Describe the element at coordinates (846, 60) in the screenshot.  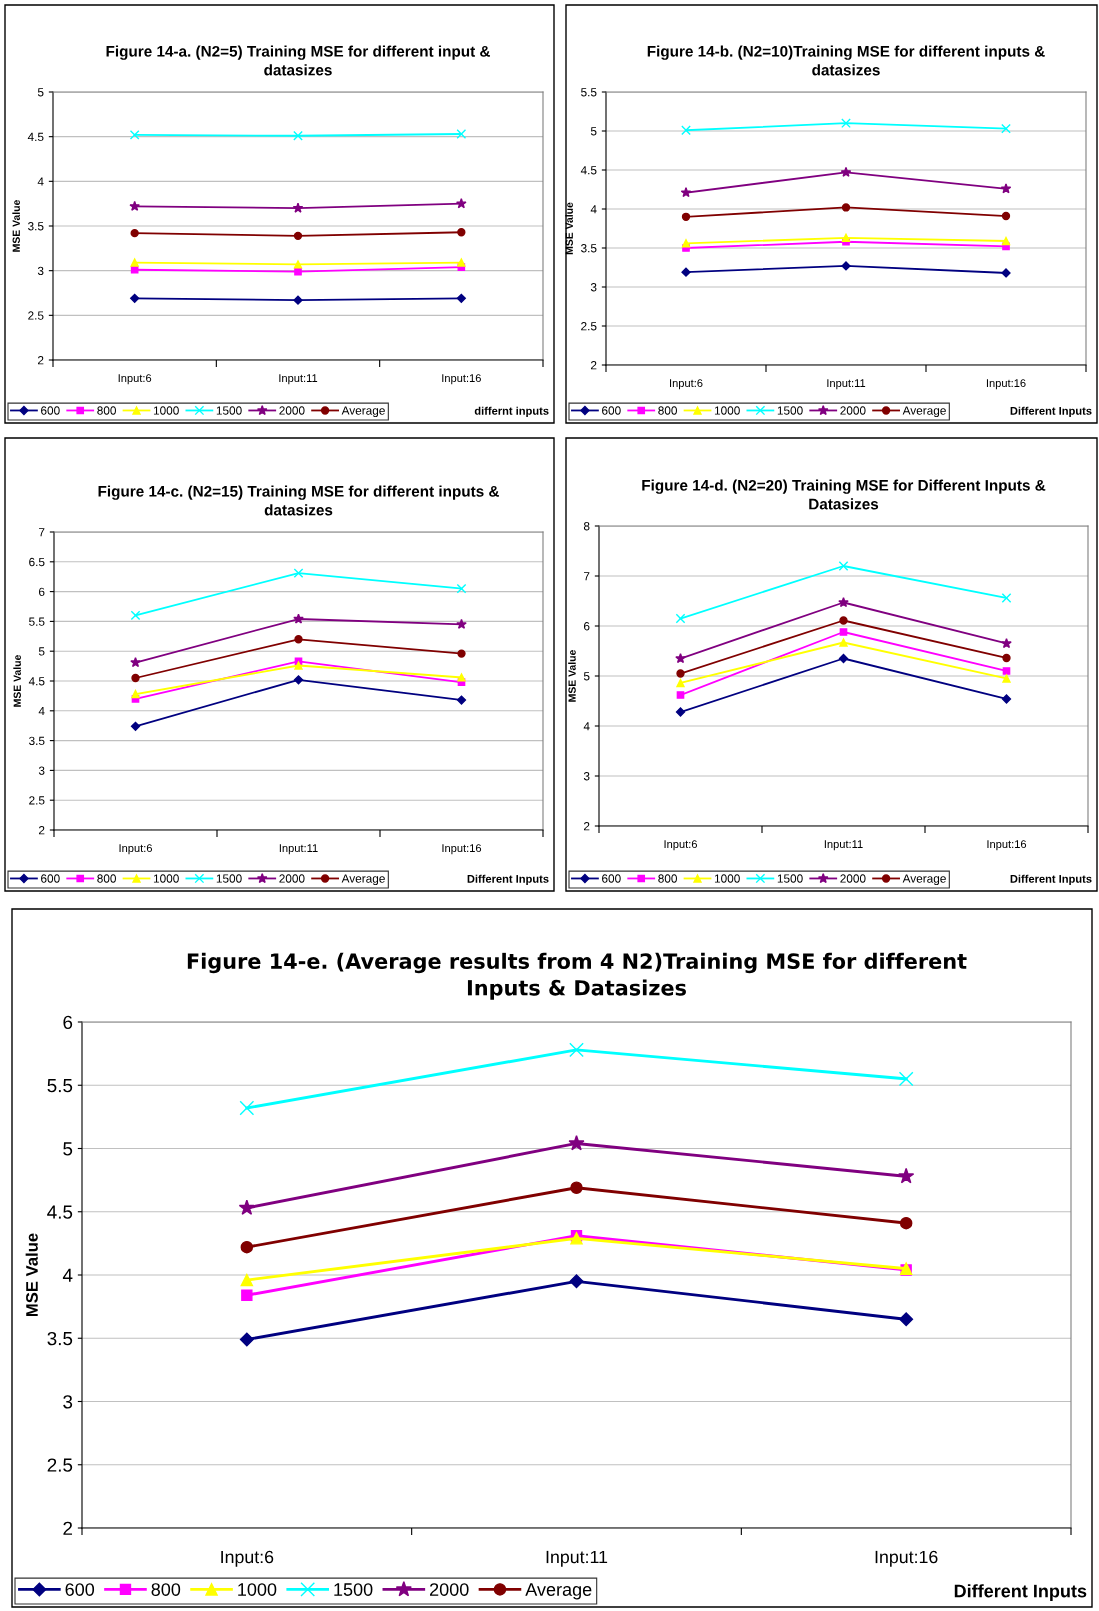
I see `chart-title: Figure 14-b. (N2=10)Training MSE for different inputs & datasizes` at that location.